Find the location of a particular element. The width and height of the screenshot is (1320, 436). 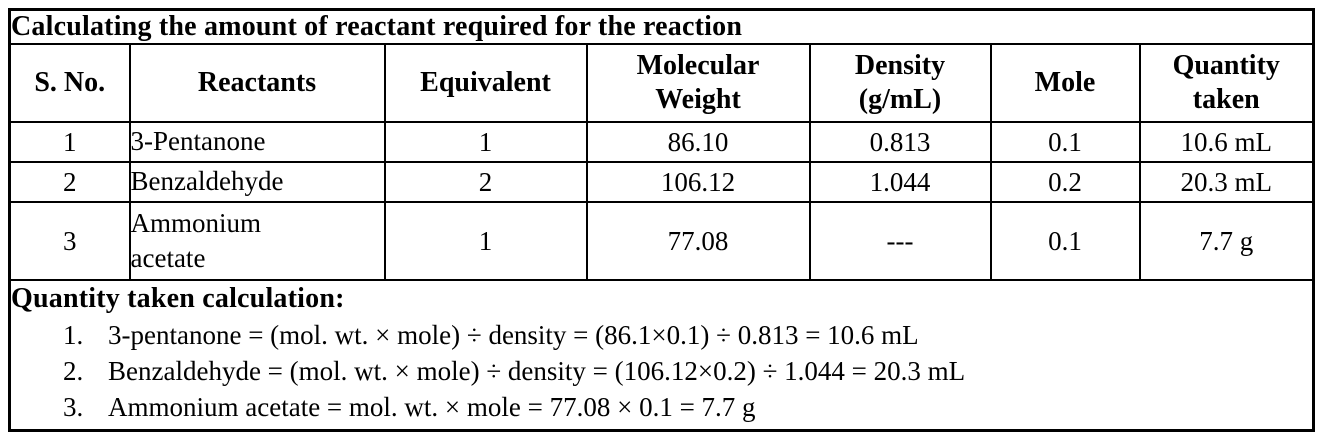

cell-reactant: Ammonium acetate is located at coordinates (257, 241).